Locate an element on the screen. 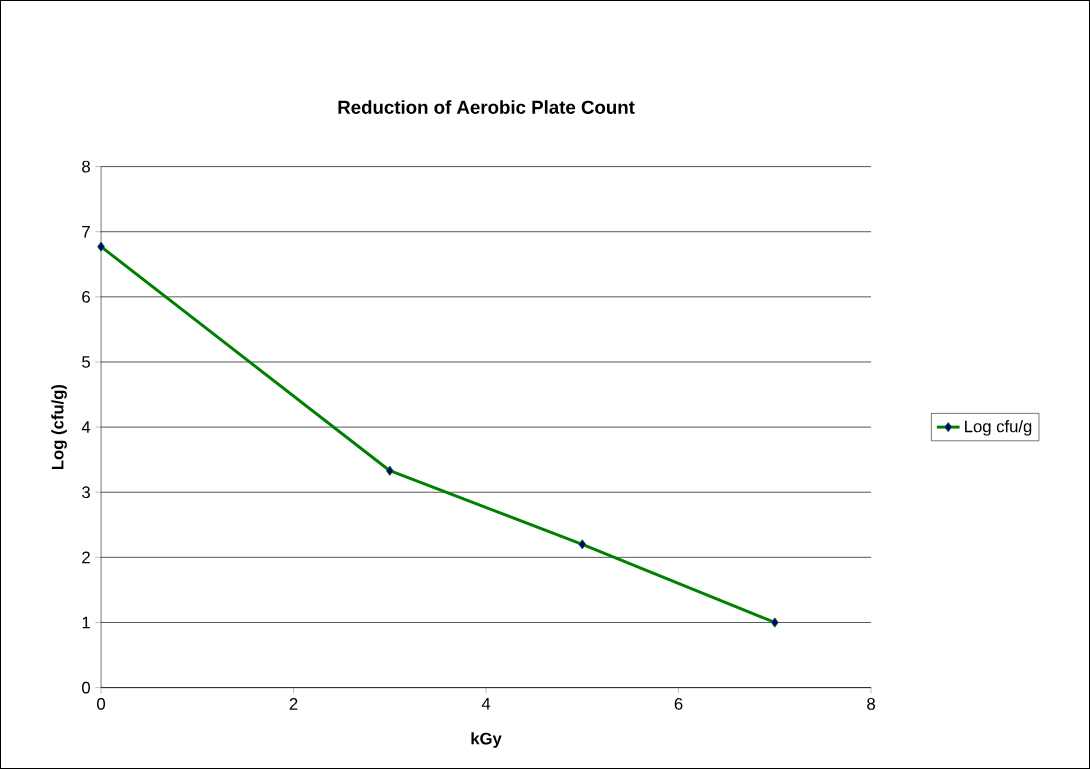 The image size is (1090, 769). x-tick-label: 4 is located at coordinates (486, 704).